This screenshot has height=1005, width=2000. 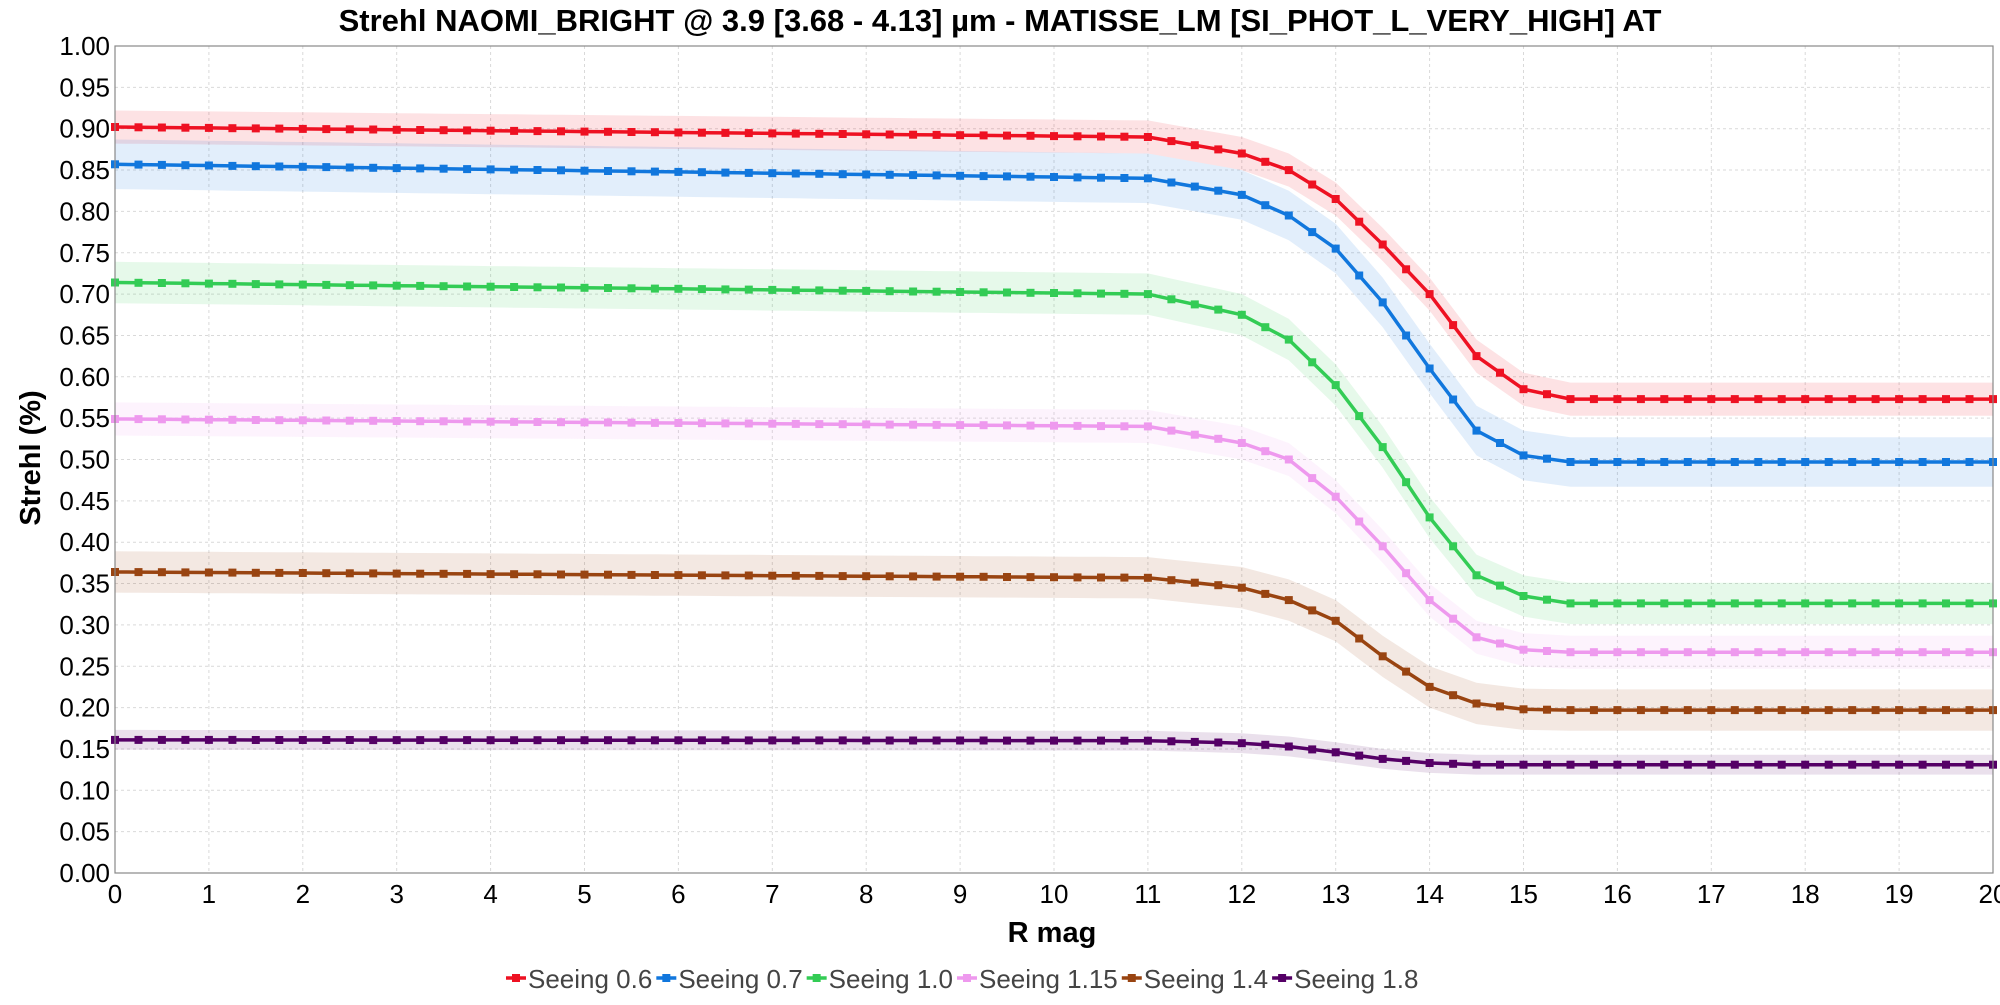 What do you see at coordinates (1617, 894) in the screenshot?
I see `x-tick-label: 16` at bounding box center [1617, 894].